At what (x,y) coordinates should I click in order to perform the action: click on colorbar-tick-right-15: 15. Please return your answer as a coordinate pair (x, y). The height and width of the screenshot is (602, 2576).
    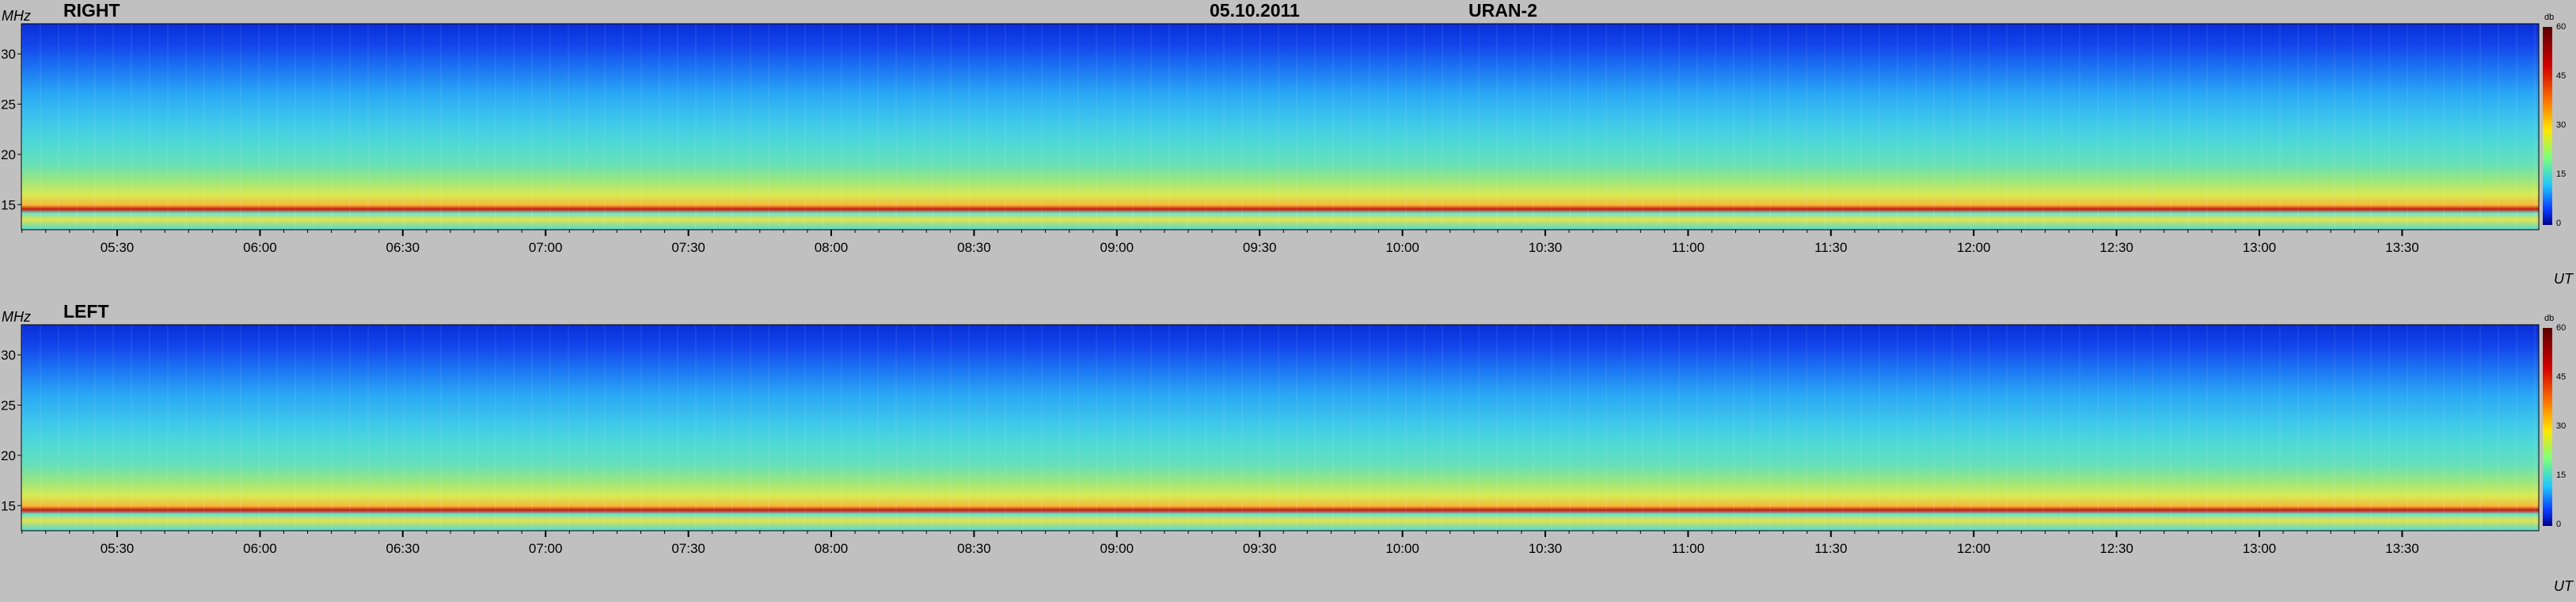
    Looking at the image, I should click on (2561, 175).